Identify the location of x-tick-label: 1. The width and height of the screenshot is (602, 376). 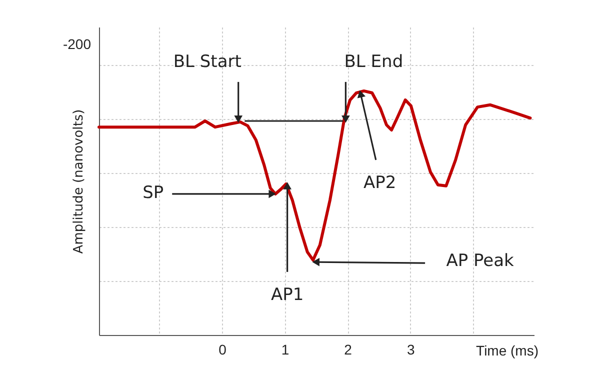
(285, 350).